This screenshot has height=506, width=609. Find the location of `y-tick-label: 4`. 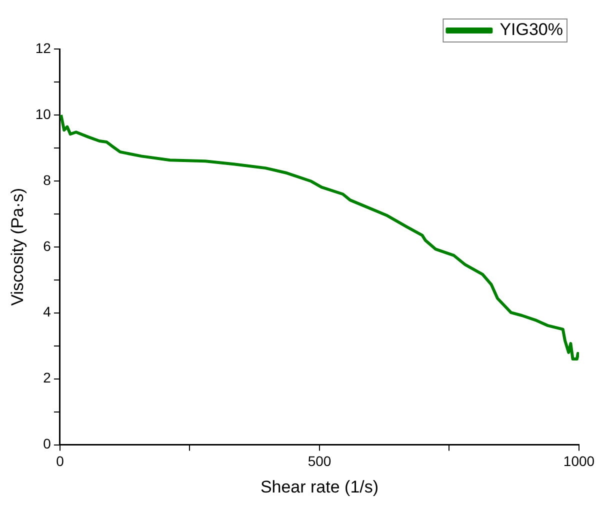

y-tick-label: 4 is located at coordinates (47, 312).